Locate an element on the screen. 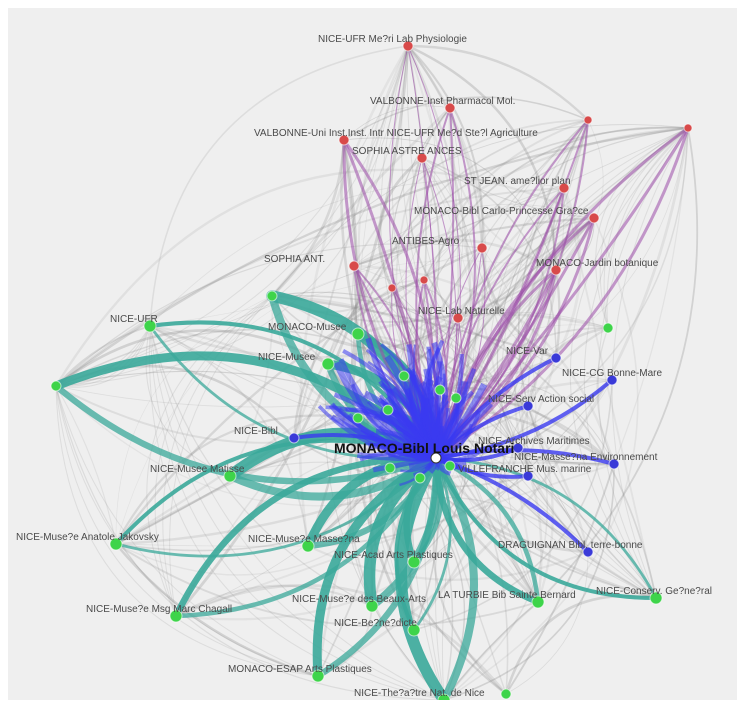 This screenshot has height=708, width=745. center-node-label: MONACO-Bibl Louis Notari is located at coordinates (424, 448).